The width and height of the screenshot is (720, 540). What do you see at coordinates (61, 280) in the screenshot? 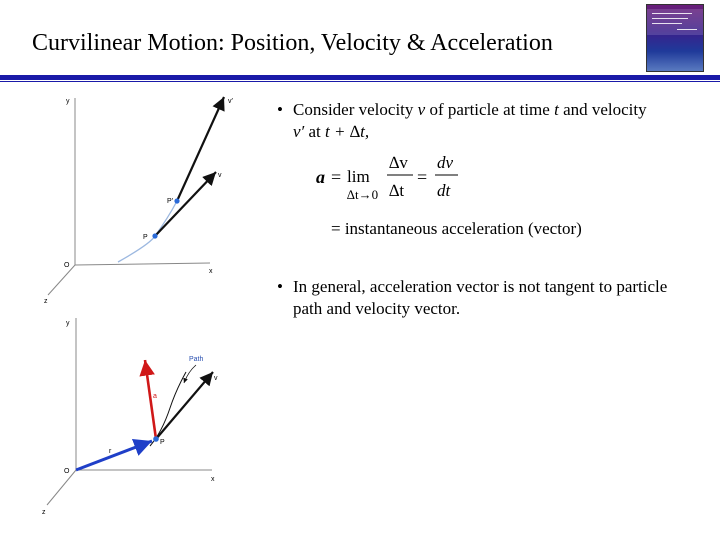
I see `fig1-z-axis` at bounding box center [61, 280].